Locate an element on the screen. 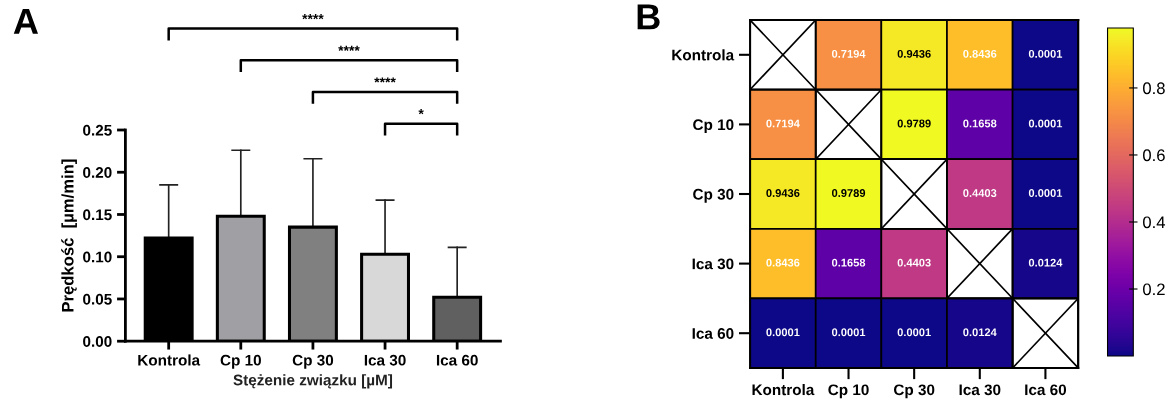 The width and height of the screenshot is (1172, 400). y-tick-label: 0.15 is located at coordinates (97, 215).